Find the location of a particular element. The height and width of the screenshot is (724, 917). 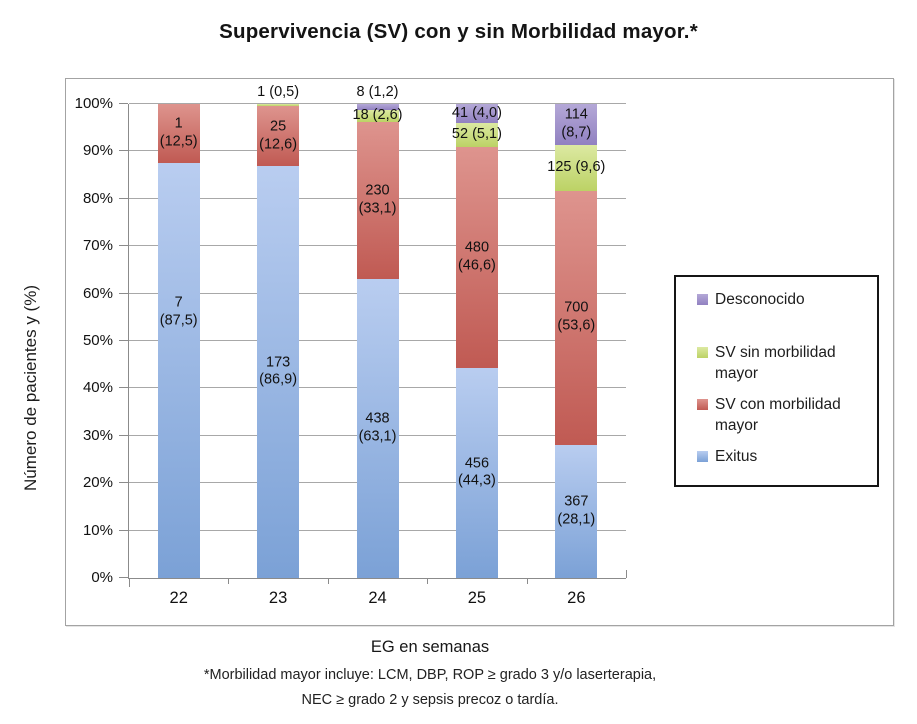

bar-22: 7 (87,5) 1 (12,5) is located at coordinates (178, 341).